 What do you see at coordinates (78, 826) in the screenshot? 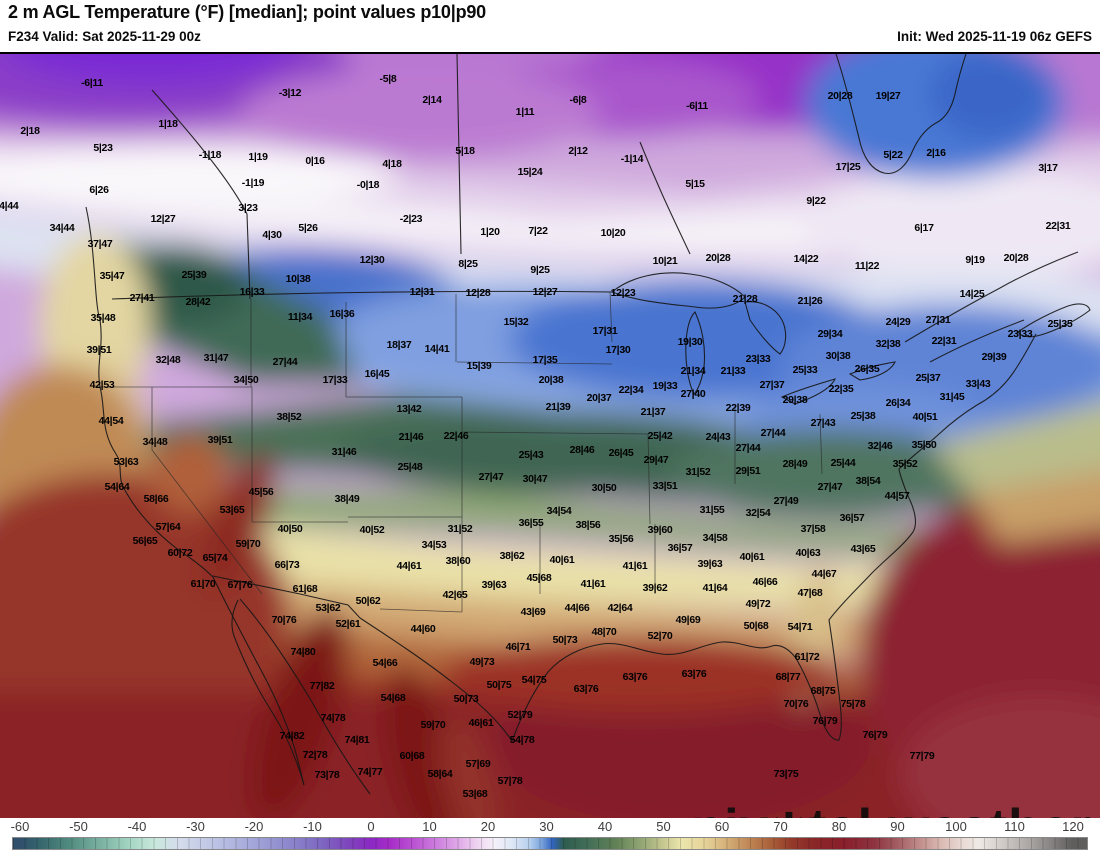
I see `colorbar-tick: -50` at bounding box center [78, 826].